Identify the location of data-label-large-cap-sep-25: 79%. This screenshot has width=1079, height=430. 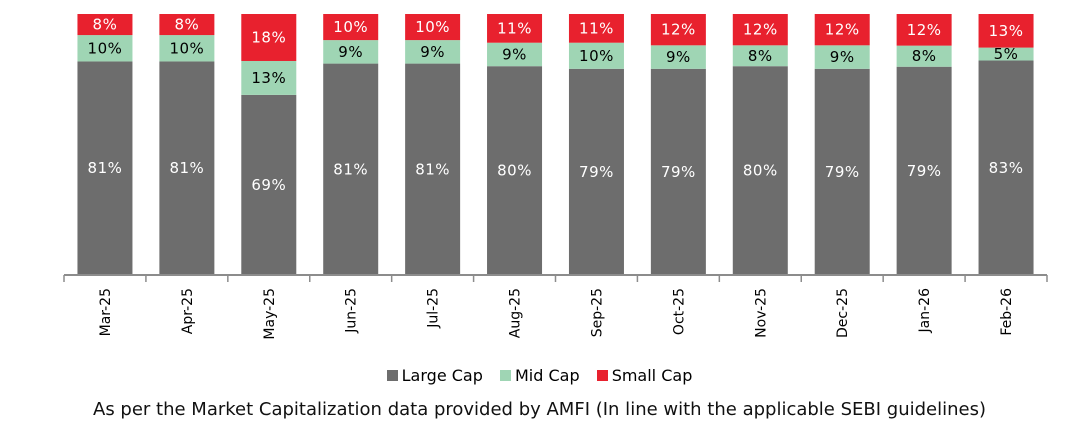
(596, 172).